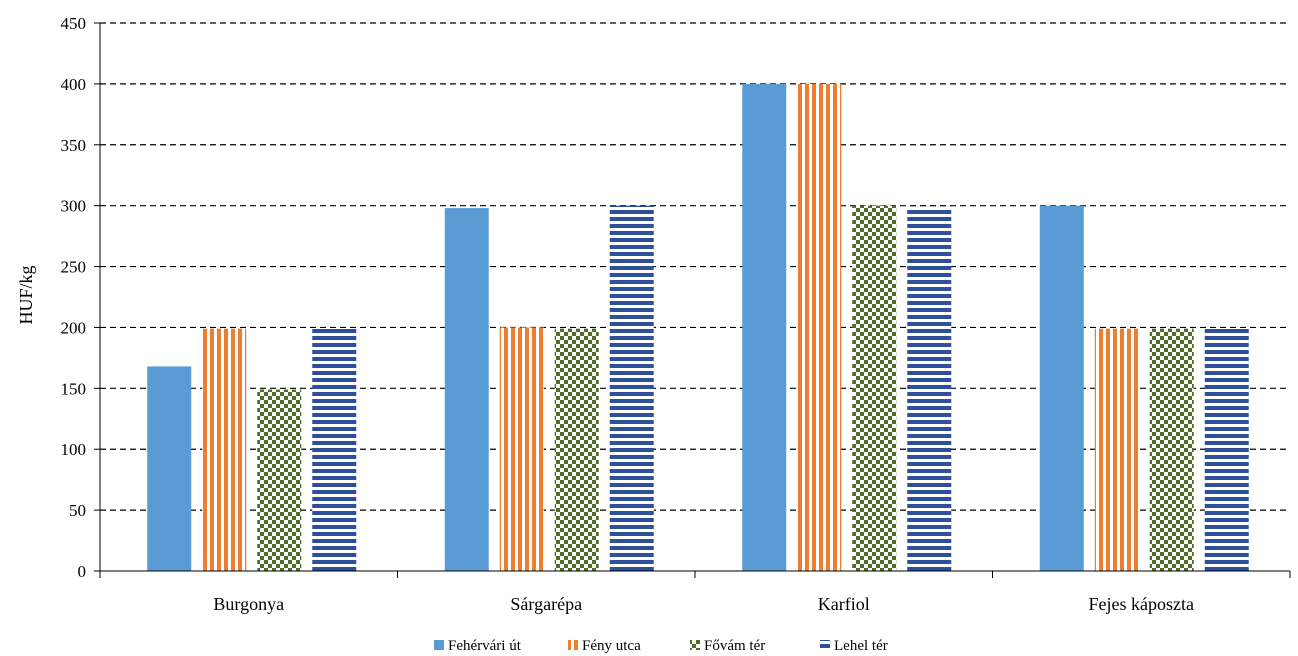  What do you see at coordinates (169, 468) in the screenshot?
I see `bar-fehérvári-út-0` at bounding box center [169, 468].